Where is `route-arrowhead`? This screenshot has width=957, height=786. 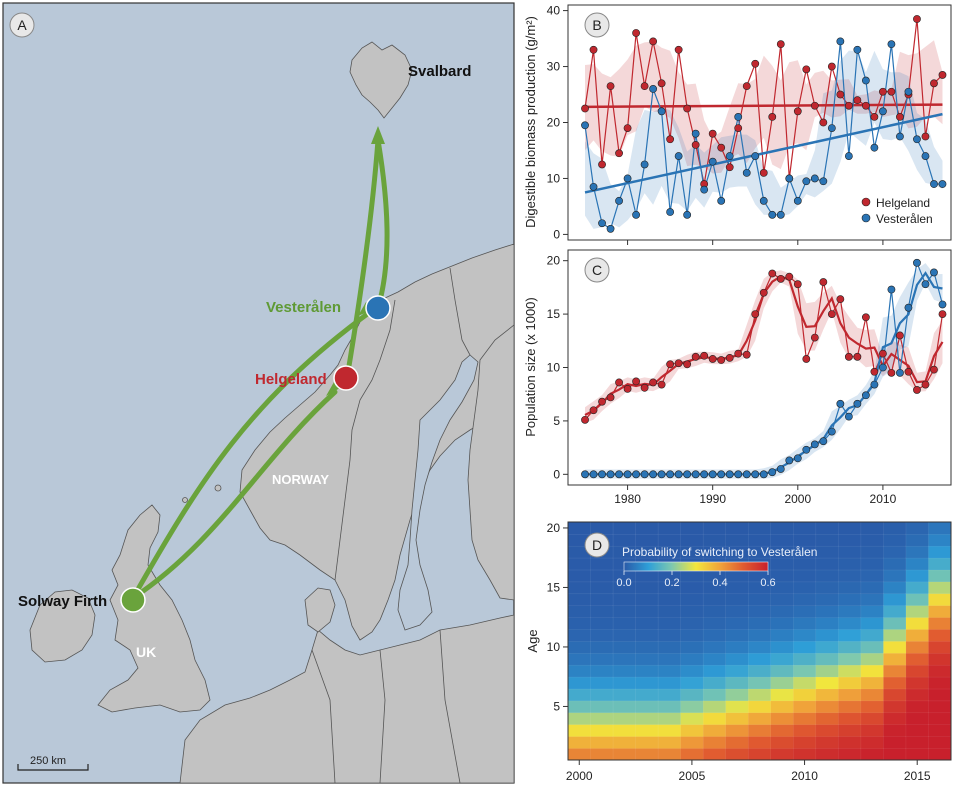
route-arrowhead is located at coordinates (378, 135).